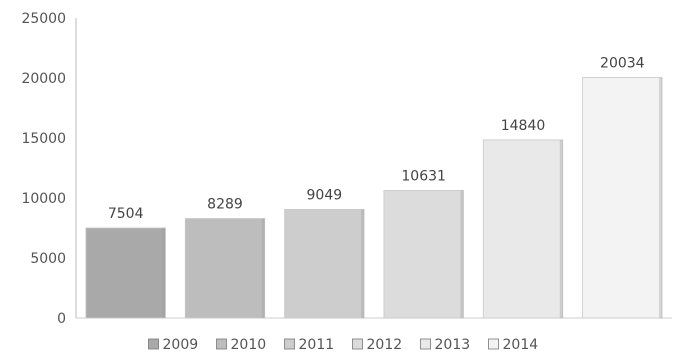  What do you see at coordinates (453, 345) in the screenshot?
I see `legend-label: 2013` at bounding box center [453, 345].